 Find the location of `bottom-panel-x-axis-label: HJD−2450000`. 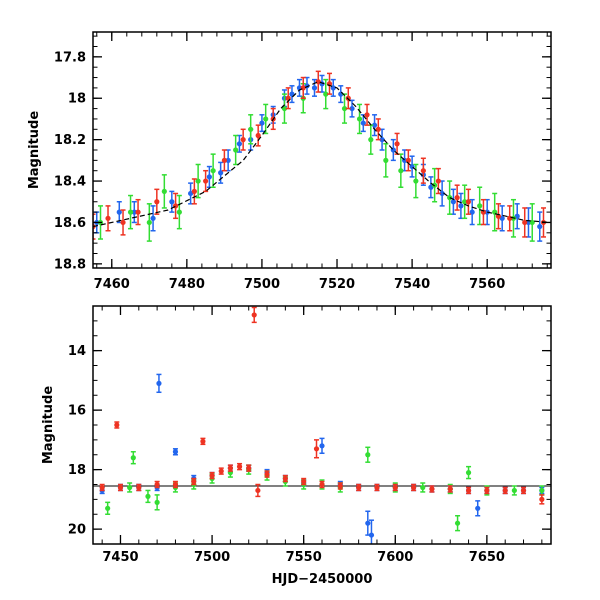

bottom-panel-x-axis-label: HJD−2450000 is located at coordinates (322, 579).